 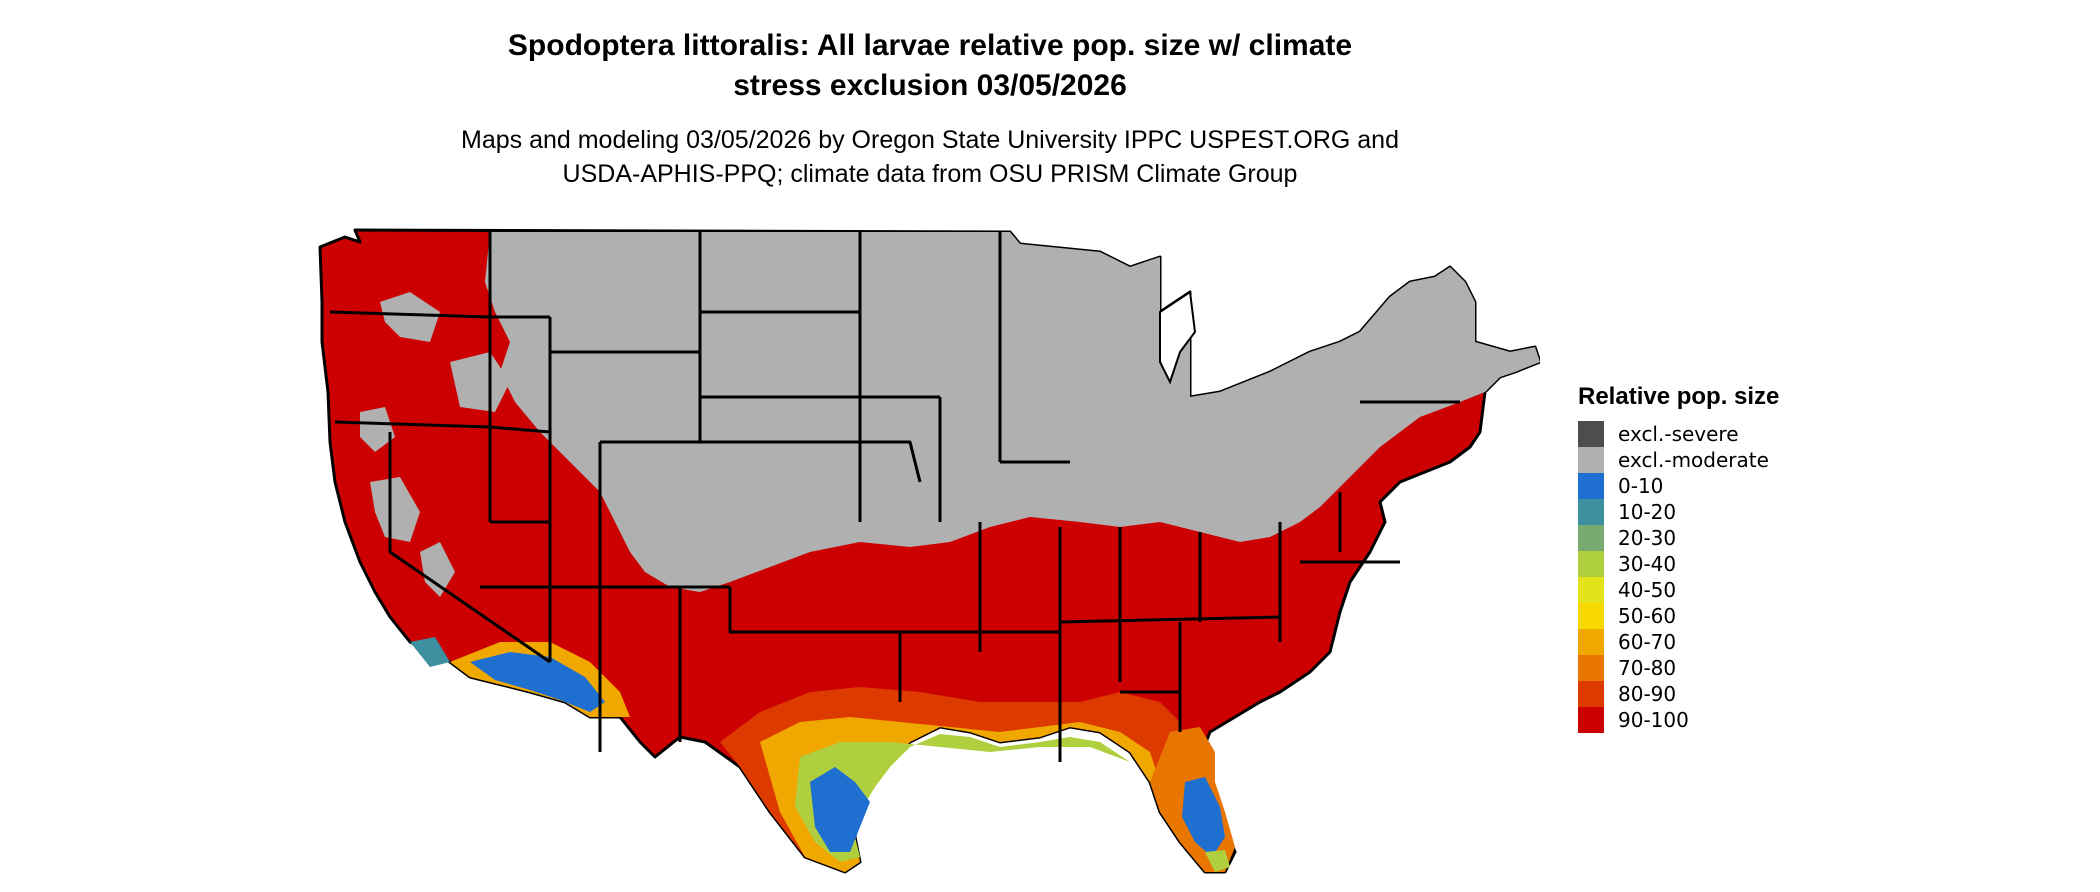 What do you see at coordinates (1647, 694) in the screenshot?
I see `legend-label: 80-90` at bounding box center [1647, 694].